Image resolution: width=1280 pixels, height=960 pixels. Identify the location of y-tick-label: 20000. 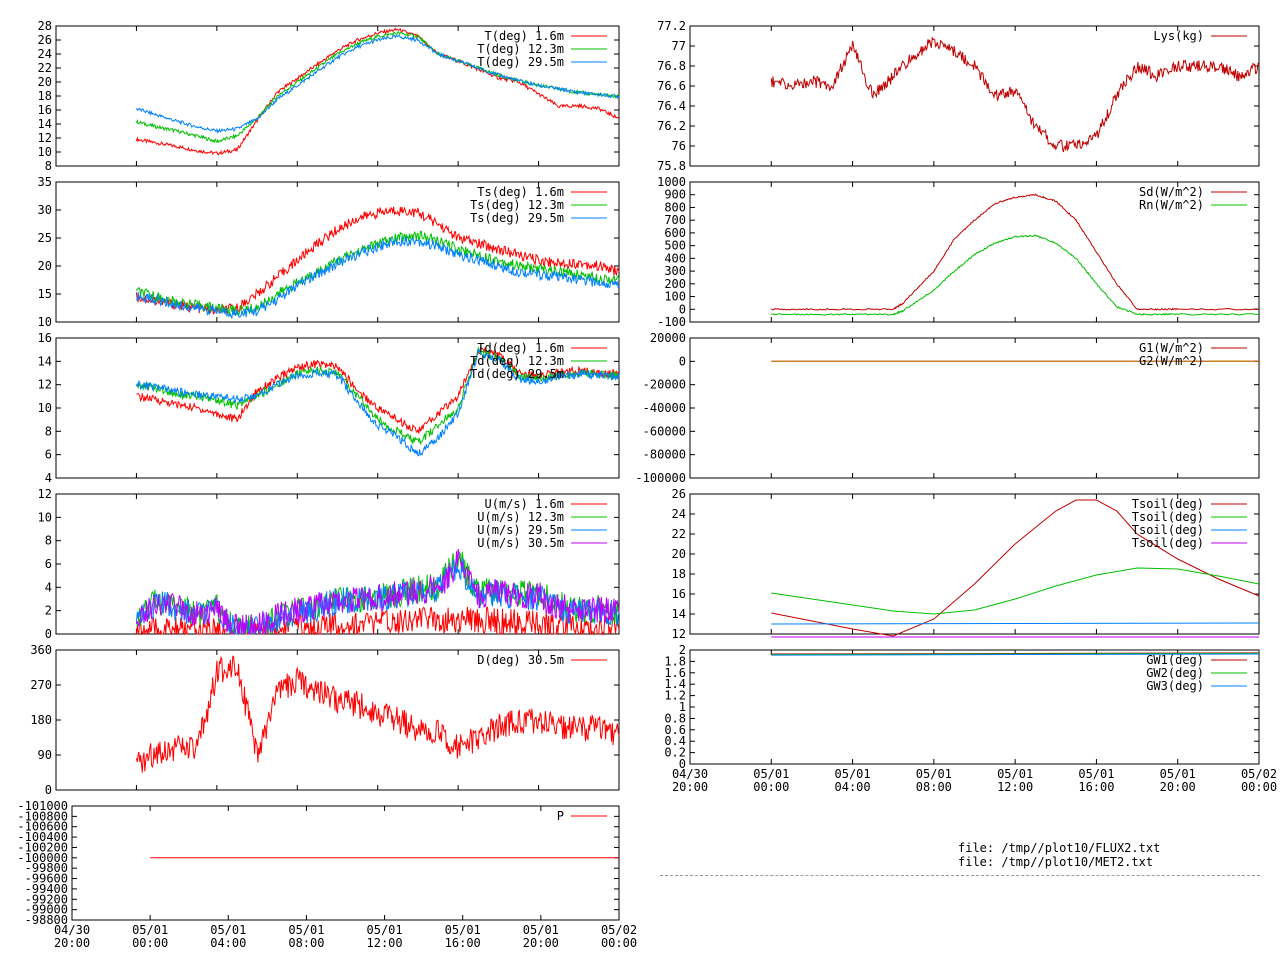
(668, 338).